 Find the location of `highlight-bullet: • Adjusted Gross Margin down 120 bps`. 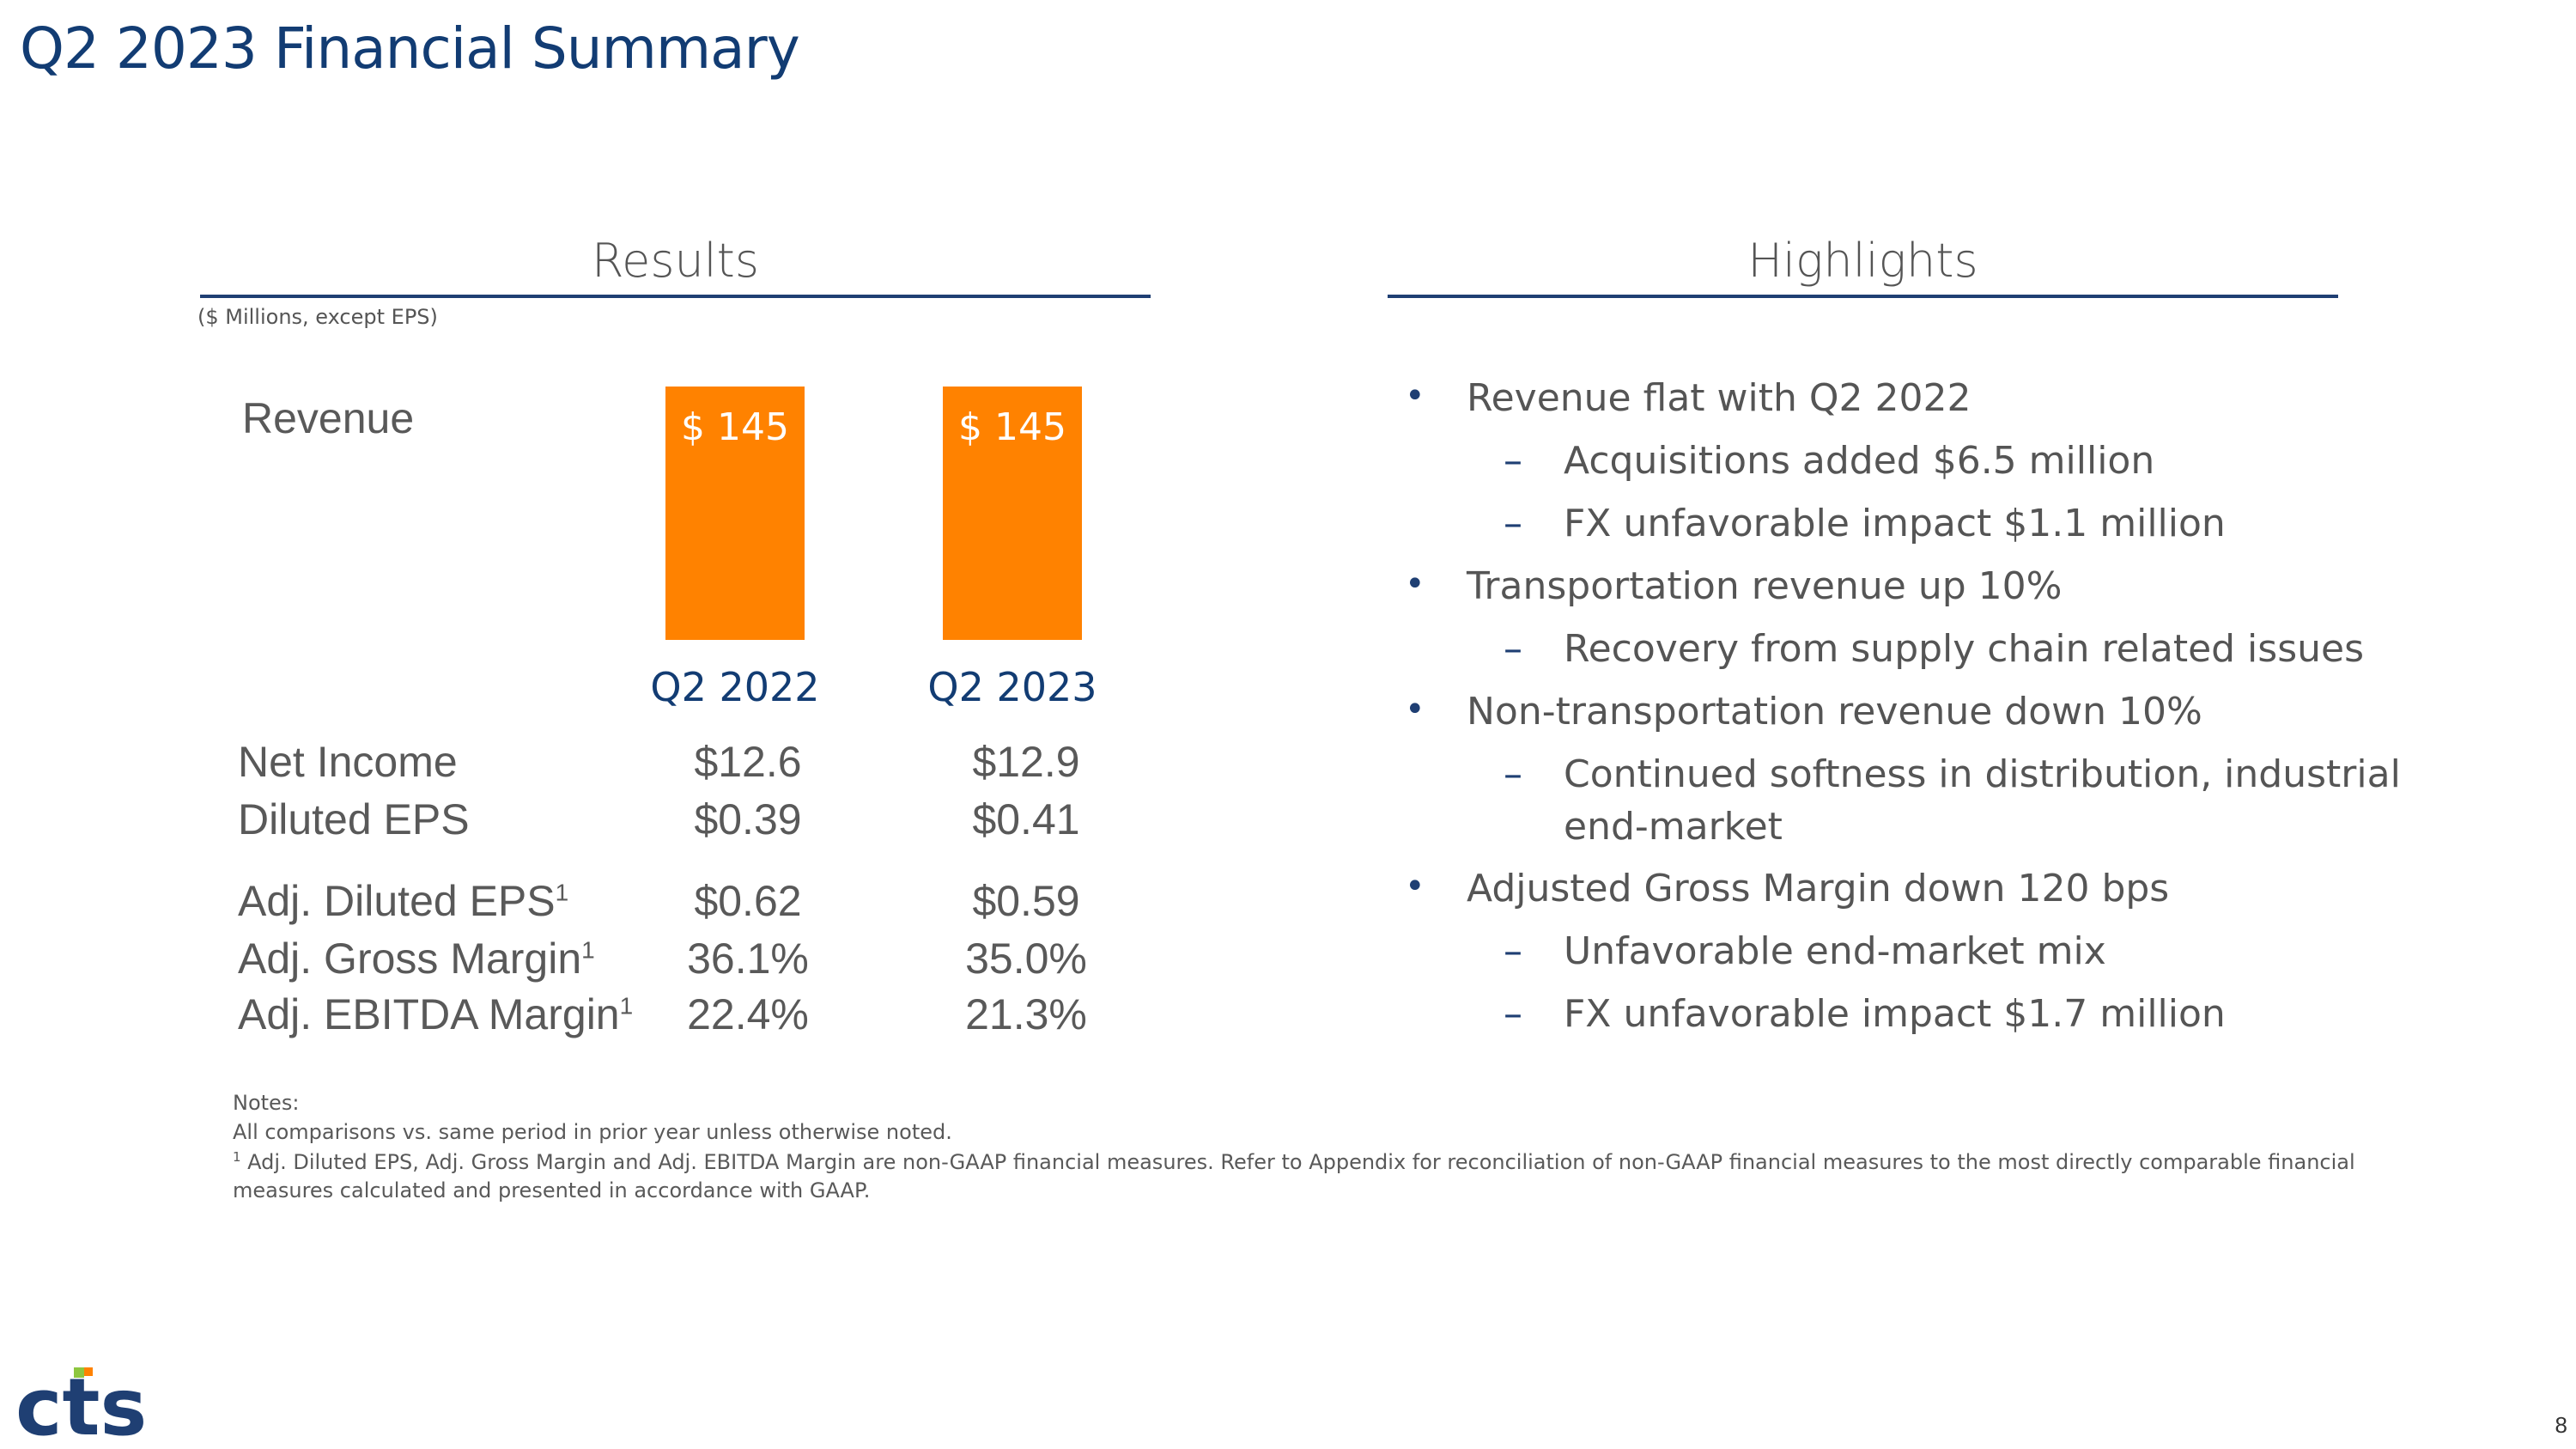

highlight-bullet: • Adjusted Gross Margin down 120 bps is located at coordinates (1787, 888).